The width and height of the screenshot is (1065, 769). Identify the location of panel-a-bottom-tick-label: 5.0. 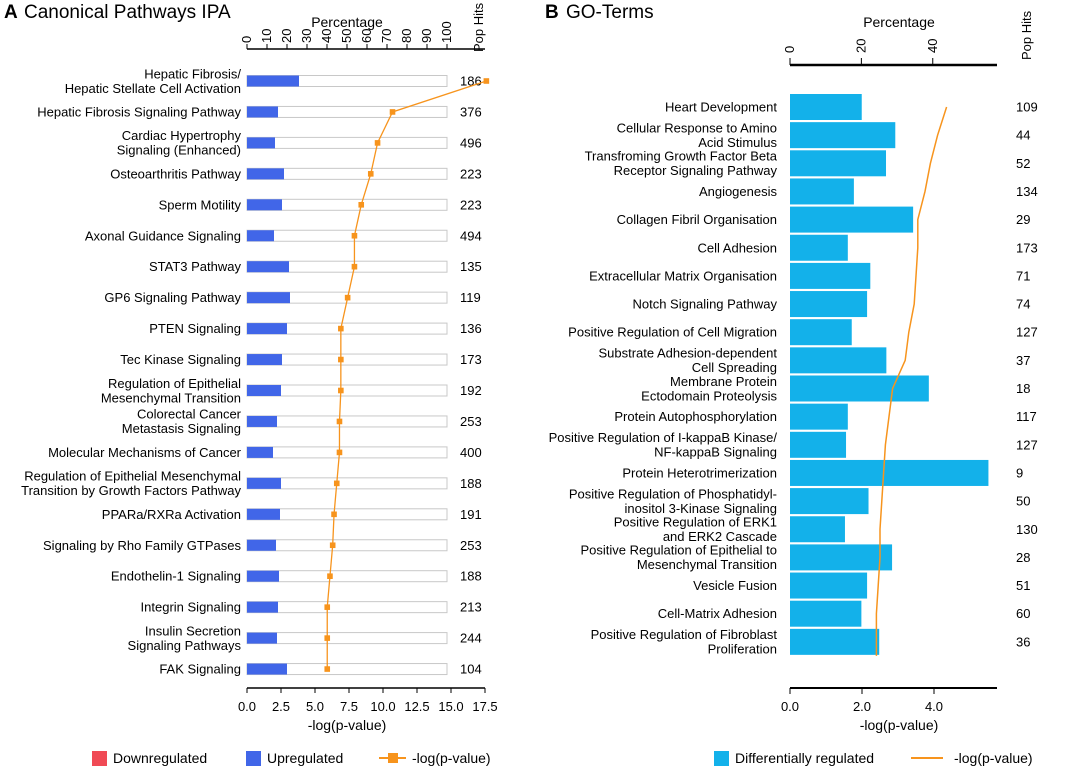
(315, 706).